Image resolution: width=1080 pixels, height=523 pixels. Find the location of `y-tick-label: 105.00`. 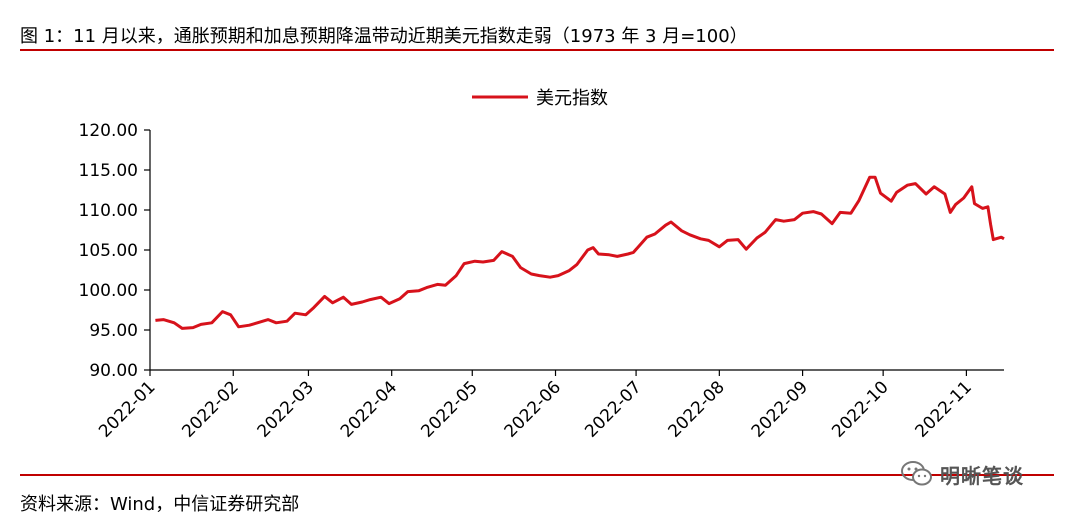

y-tick-label: 105.00 is located at coordinates (108, 251).